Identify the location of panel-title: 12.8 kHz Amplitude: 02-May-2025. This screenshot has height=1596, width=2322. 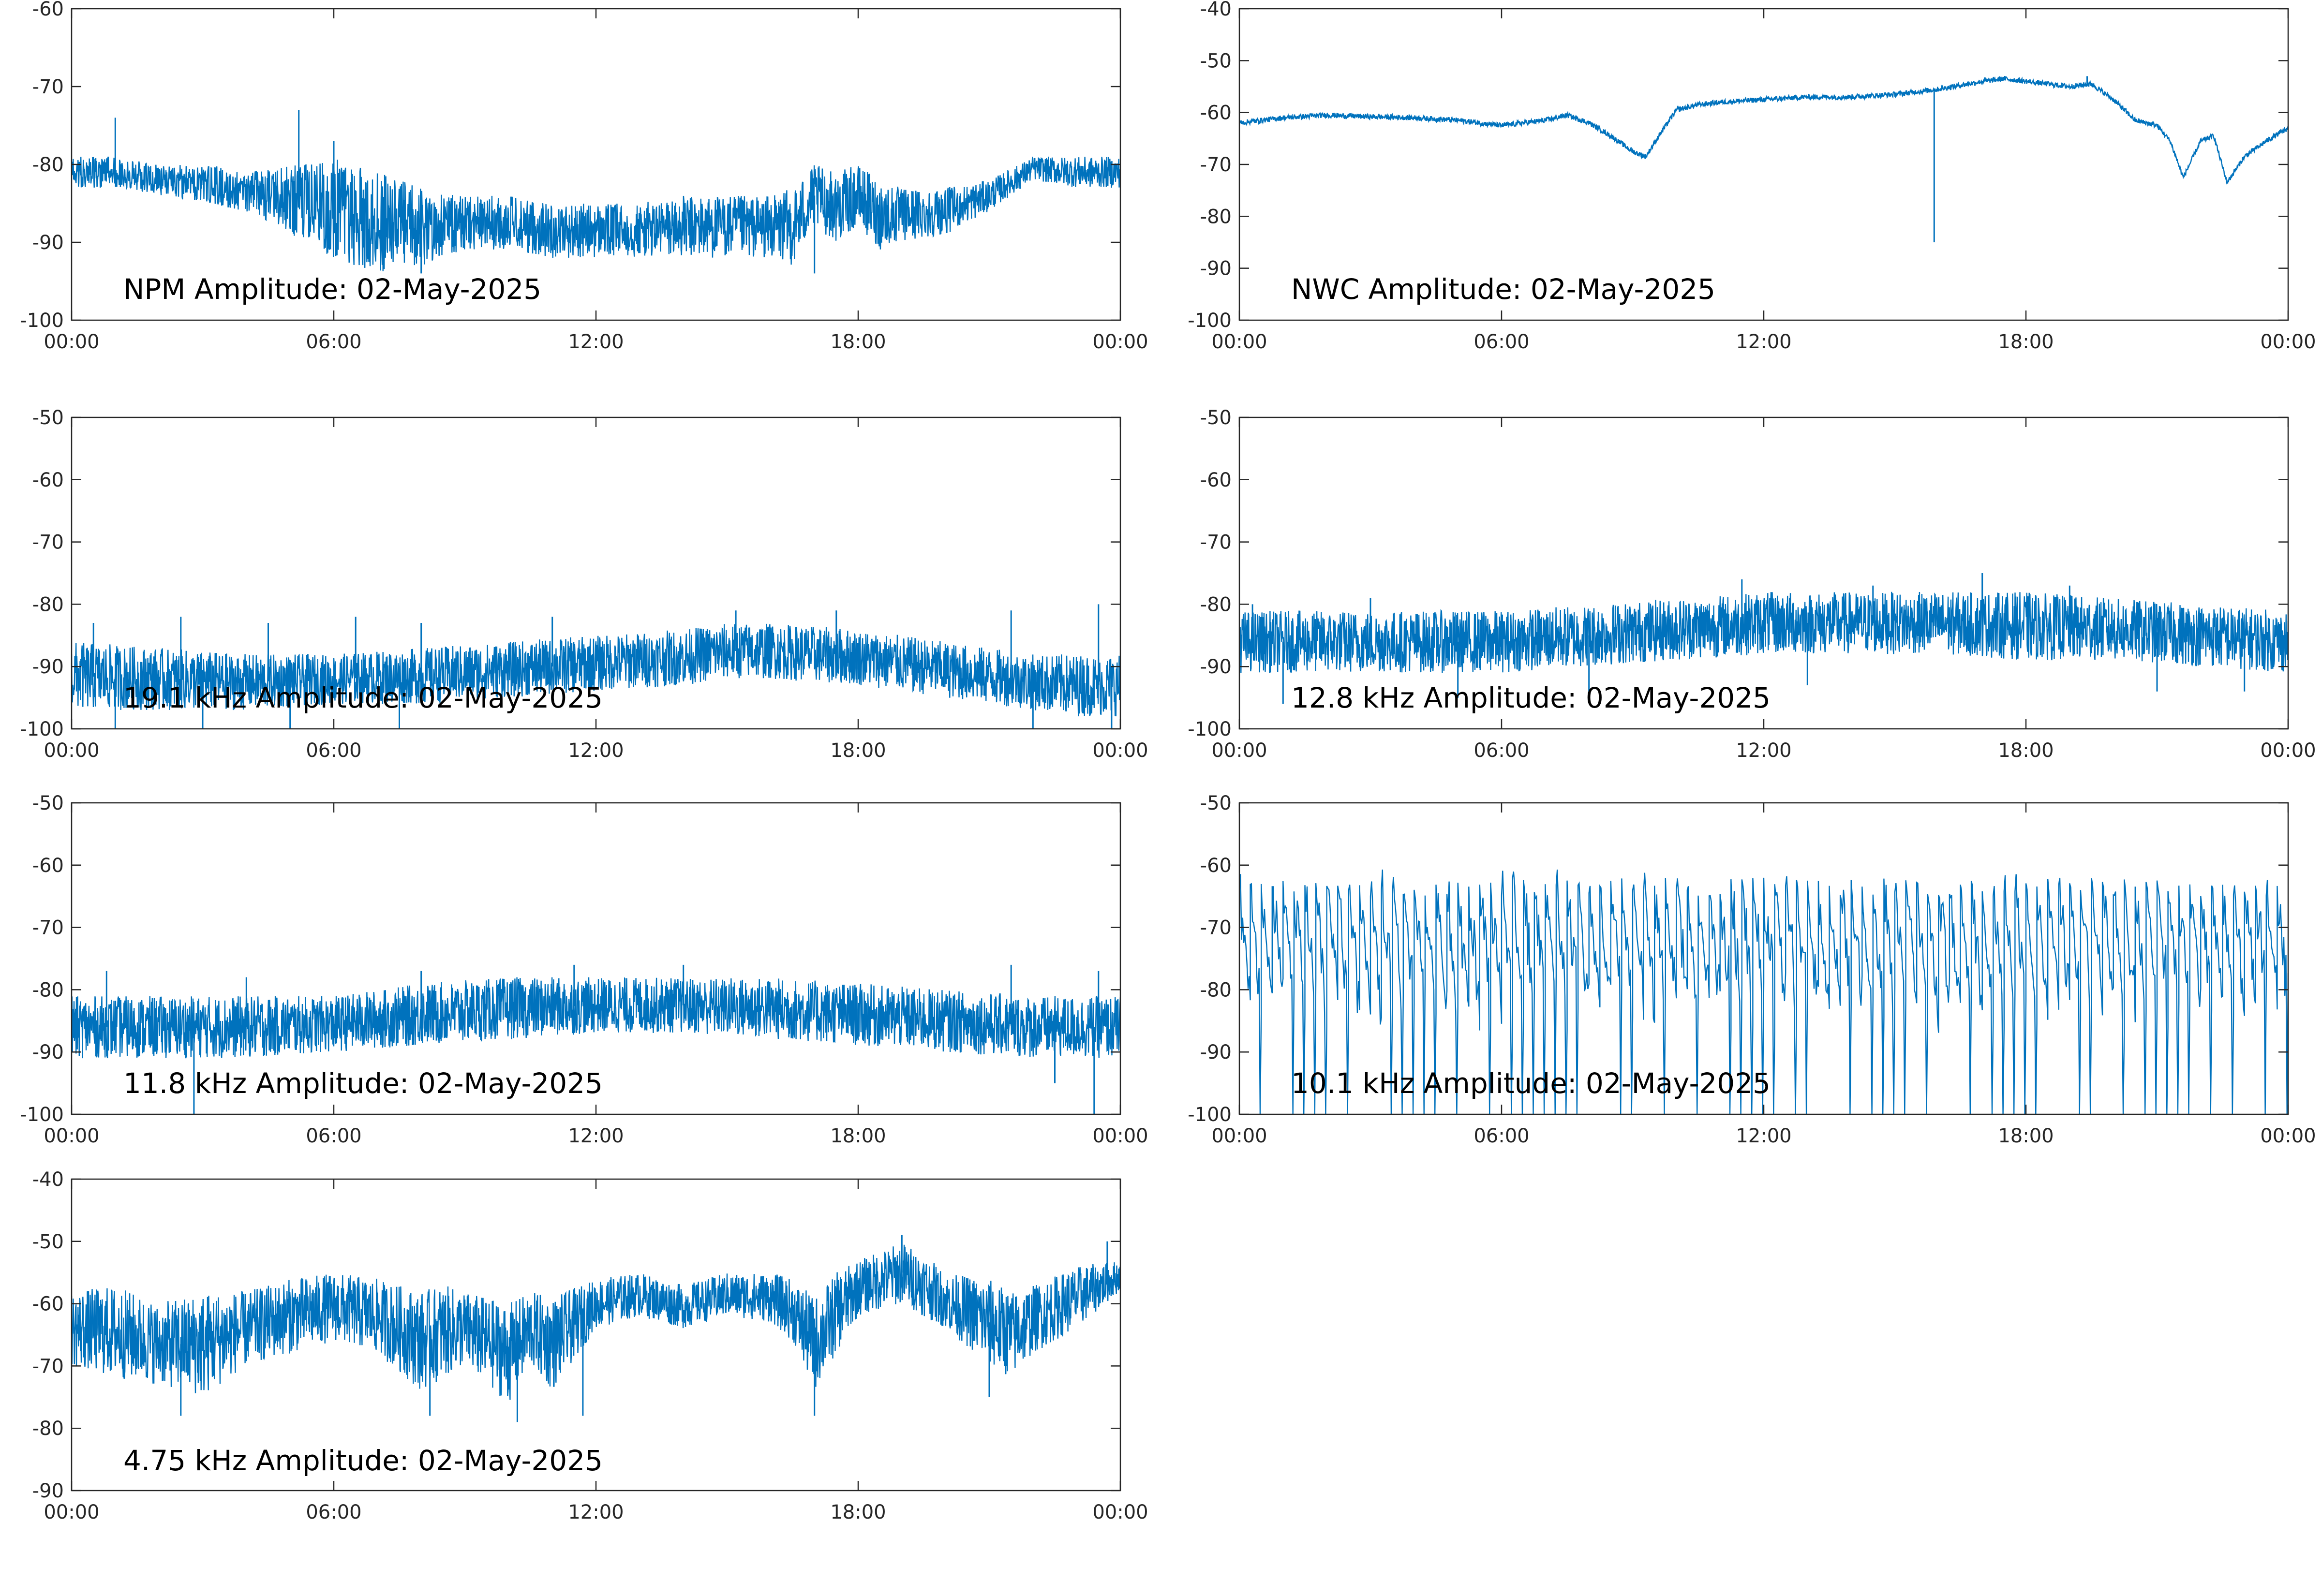
(1531, 697).